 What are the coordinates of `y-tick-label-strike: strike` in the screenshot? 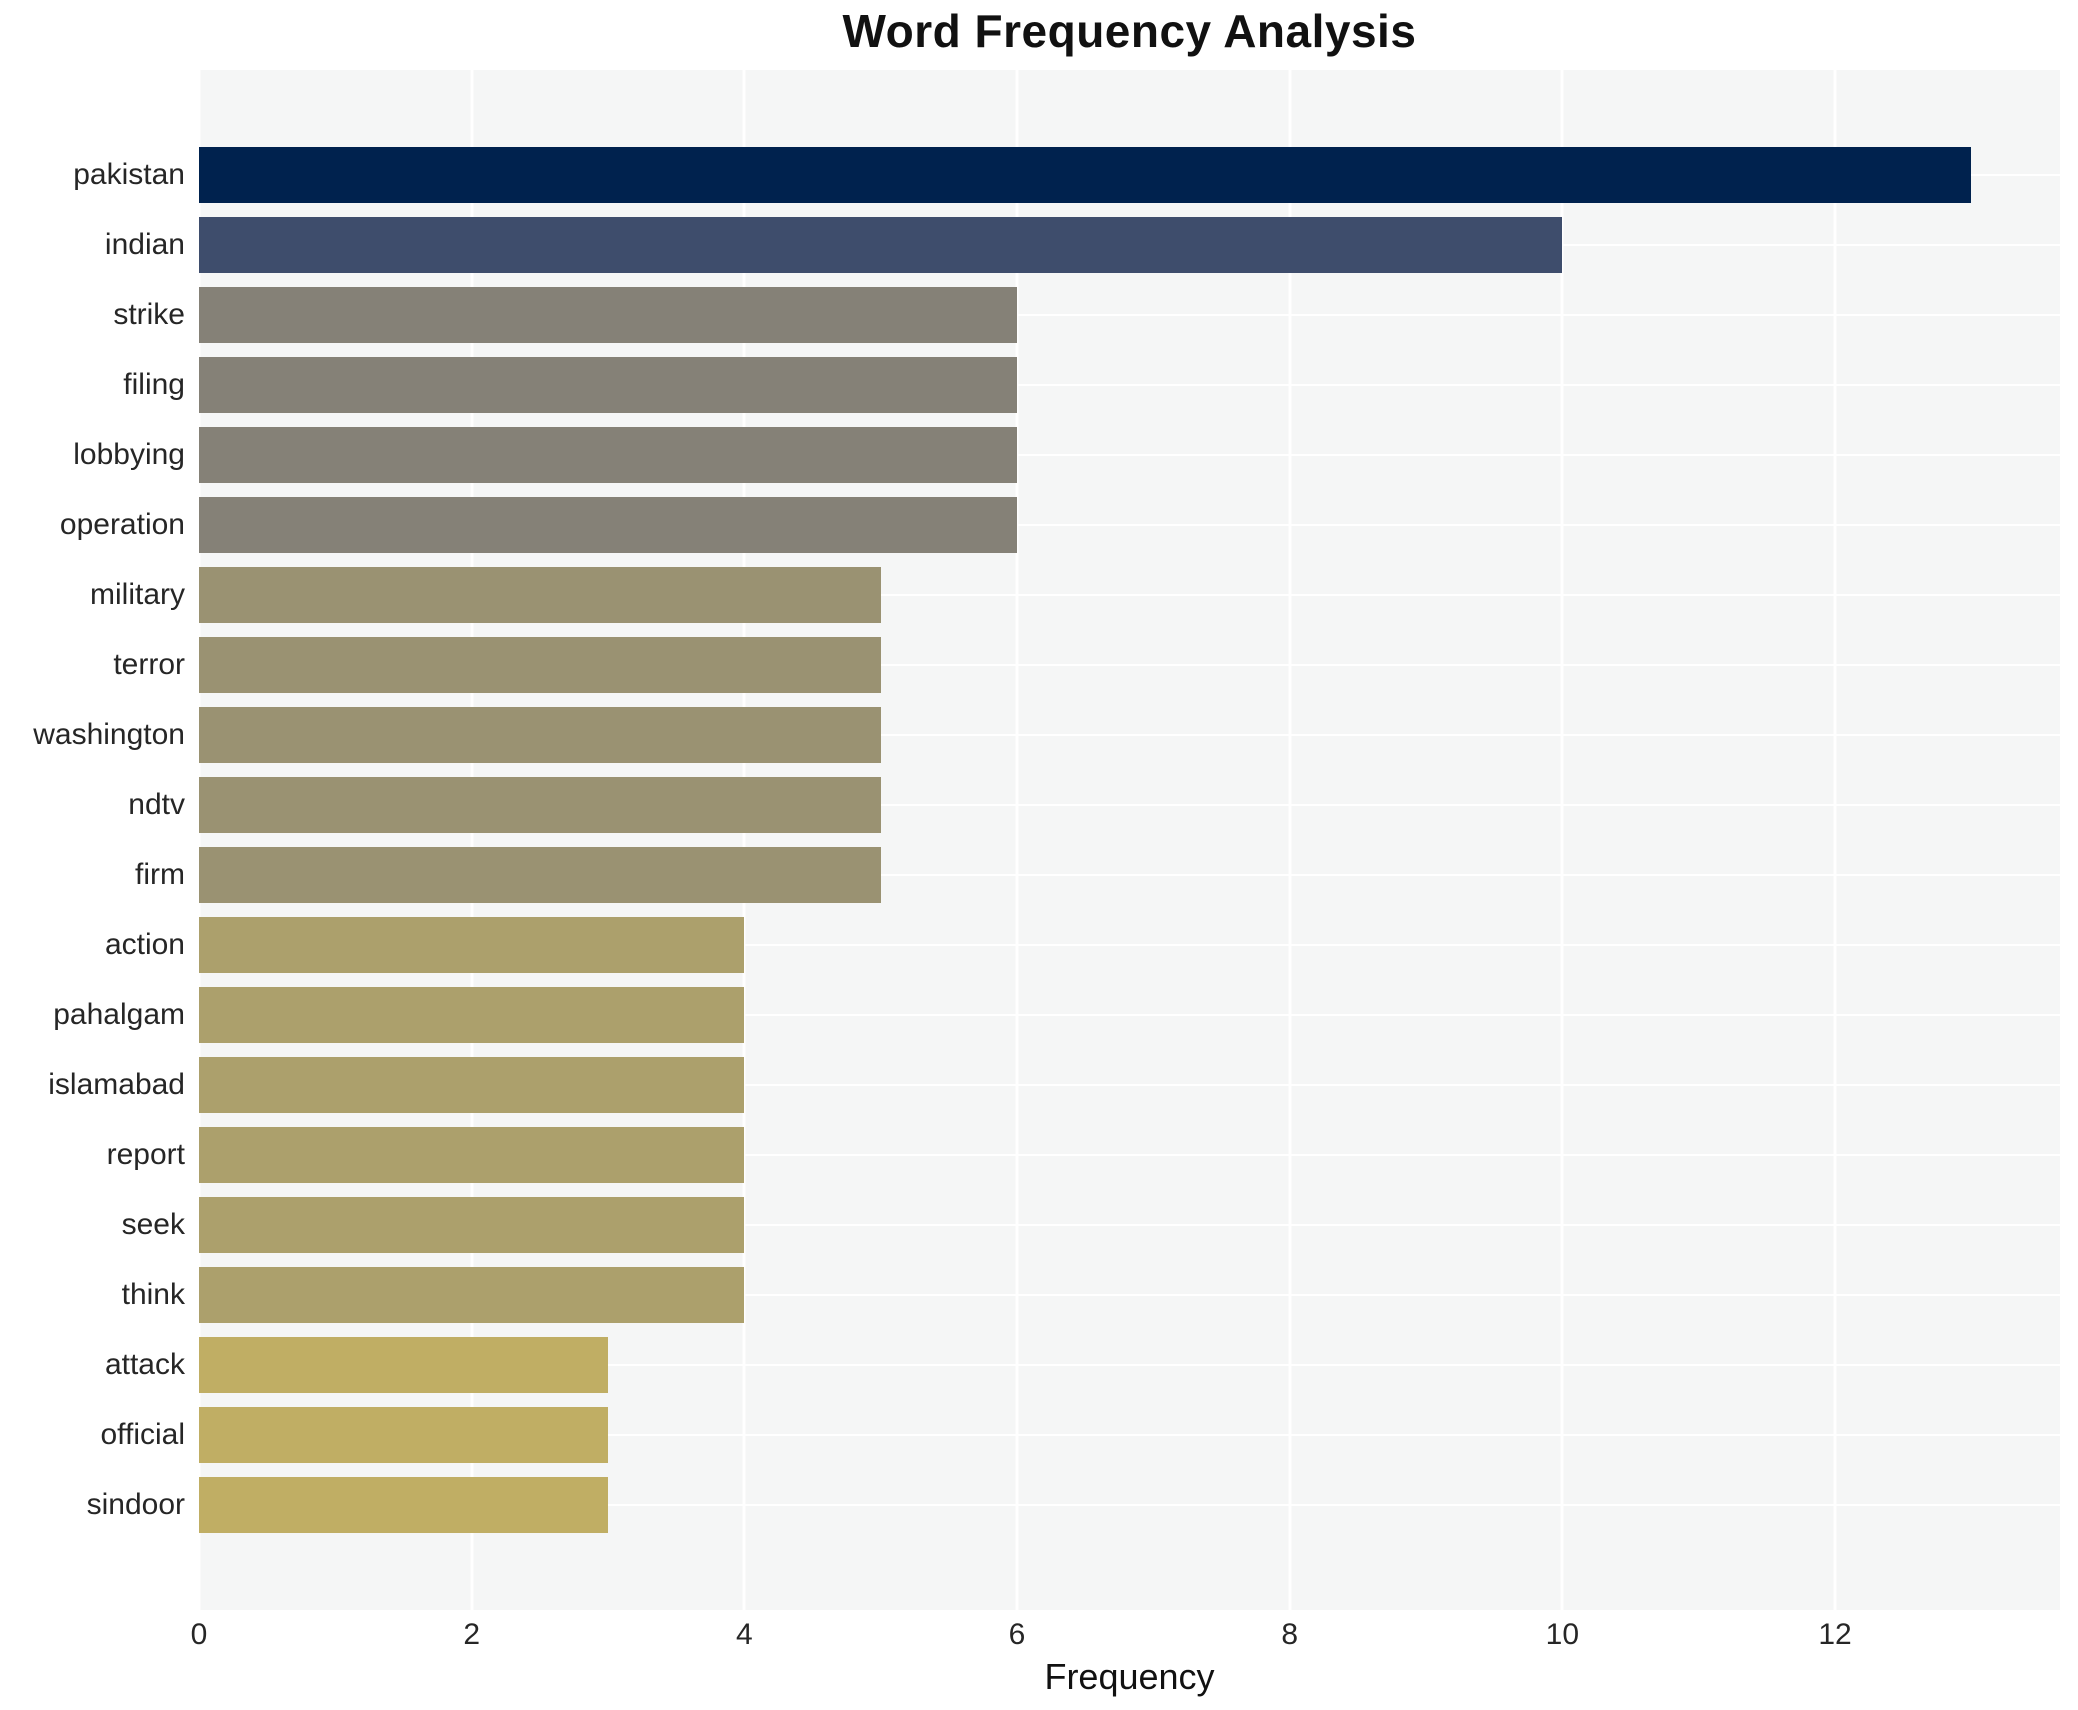 It's located at (149, 314).